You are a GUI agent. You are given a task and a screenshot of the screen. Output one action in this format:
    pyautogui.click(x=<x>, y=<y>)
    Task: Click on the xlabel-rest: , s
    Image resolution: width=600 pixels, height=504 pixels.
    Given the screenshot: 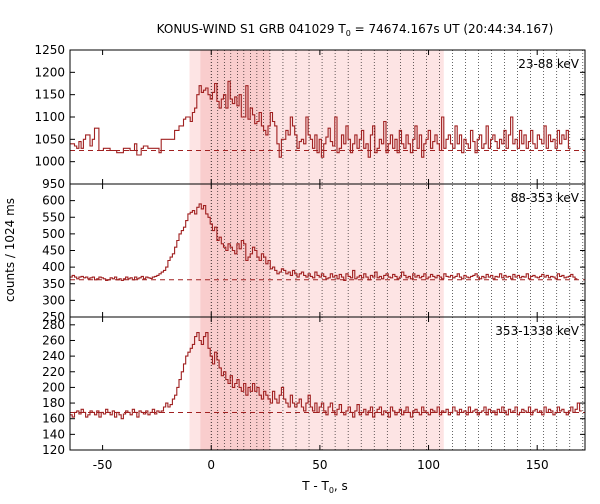 What is the action you would take?
    pyautogui.click(x=341, y=486)
    